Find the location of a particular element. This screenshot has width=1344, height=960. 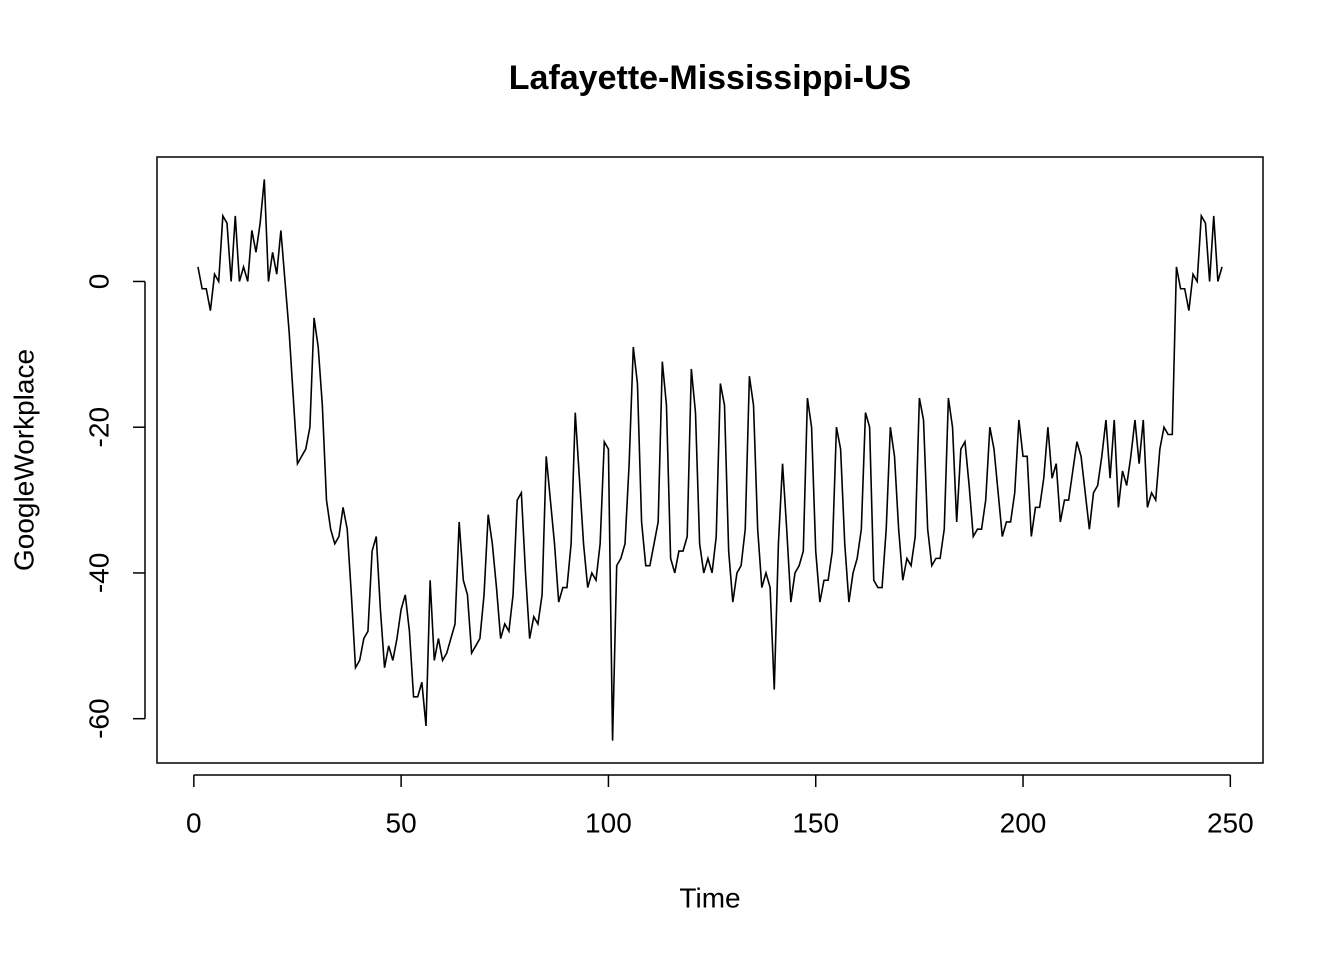

y-tick-label: -60 is located at coordinates (98, 718).